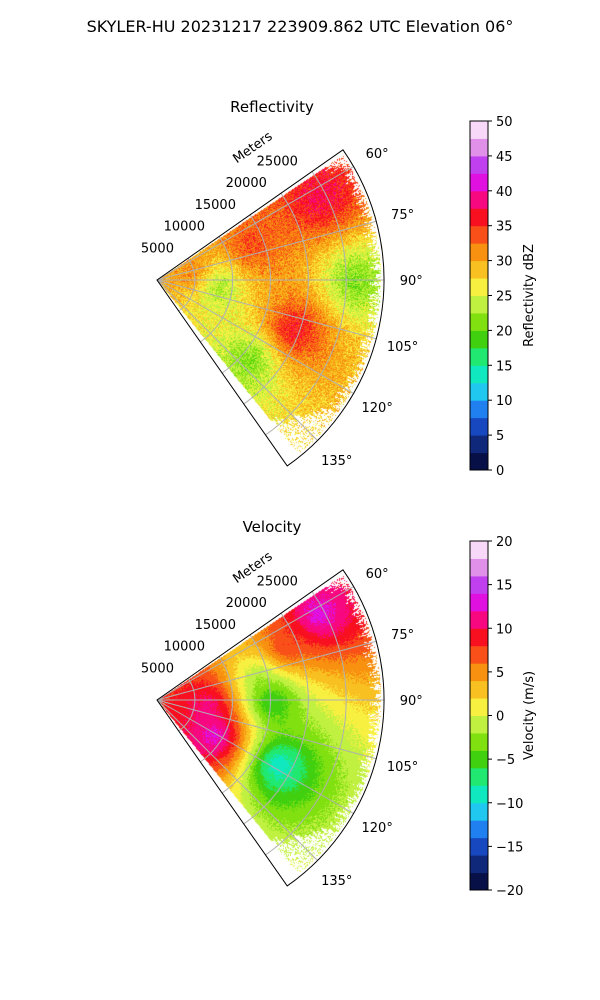 The image size is (600, 1000). Describe the element at coordinates (402, 215) in the screenshot. I see `angle-tick-label: 75°` at that location.